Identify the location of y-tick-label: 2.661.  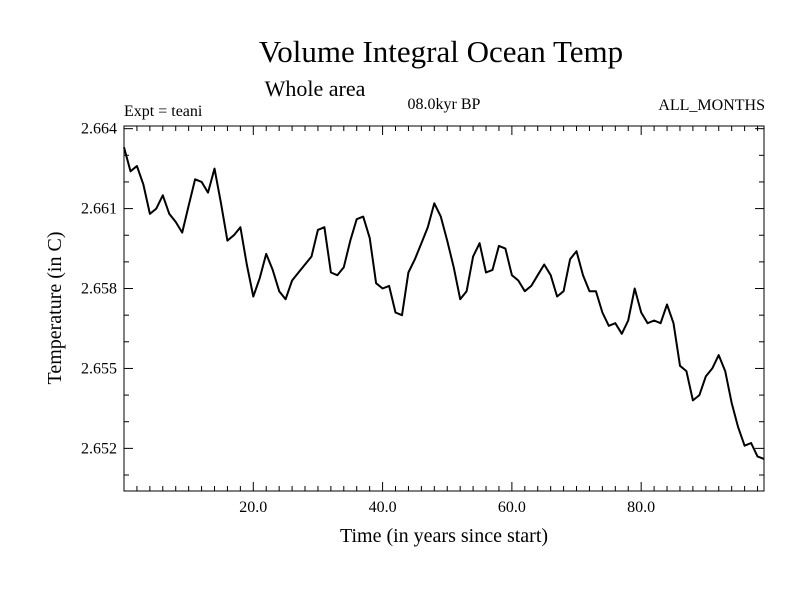
(99, 209).